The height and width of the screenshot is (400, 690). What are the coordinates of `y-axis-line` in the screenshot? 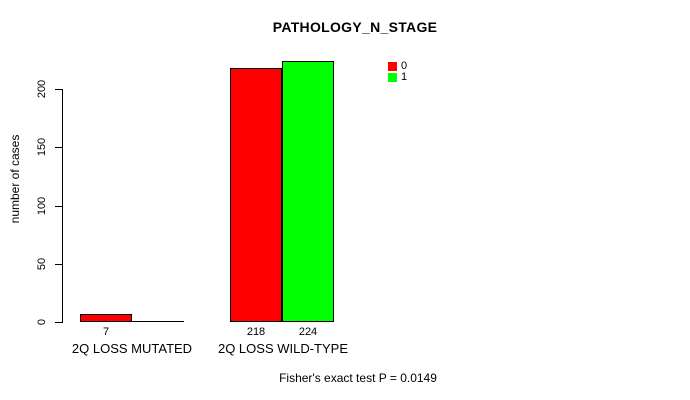 It's located at (62, 206).